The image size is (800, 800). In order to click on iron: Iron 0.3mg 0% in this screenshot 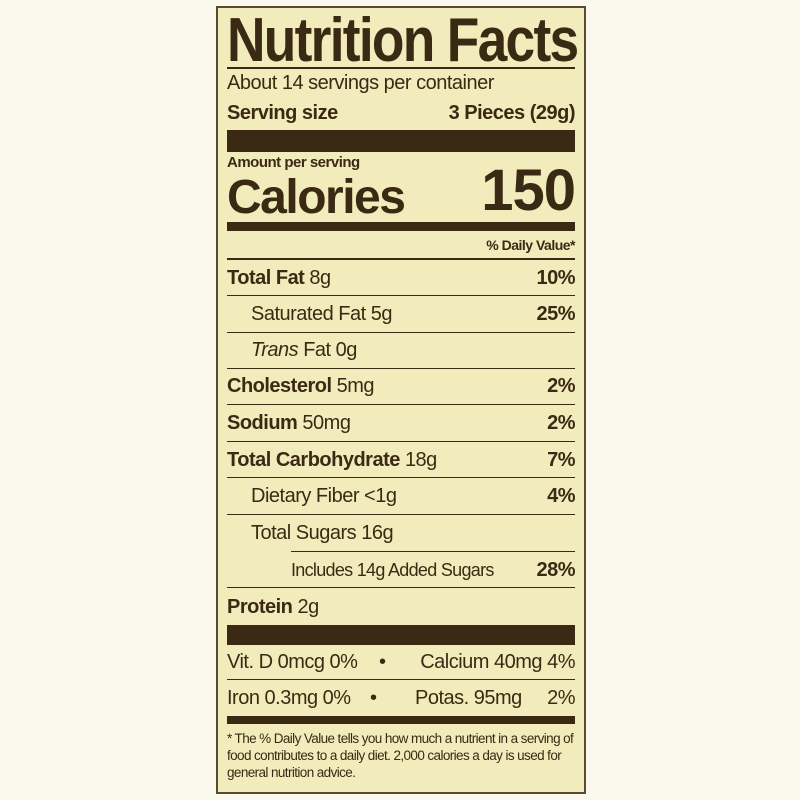, I will do `click(289, 698)`.